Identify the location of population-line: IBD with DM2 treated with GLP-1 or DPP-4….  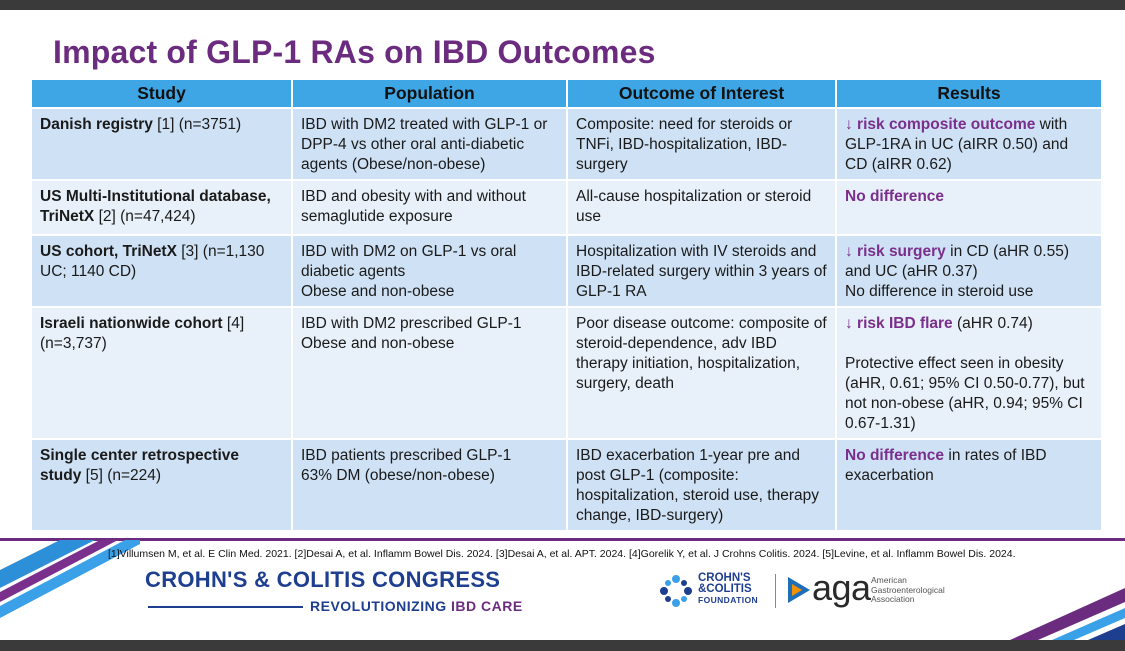
(424, 144).